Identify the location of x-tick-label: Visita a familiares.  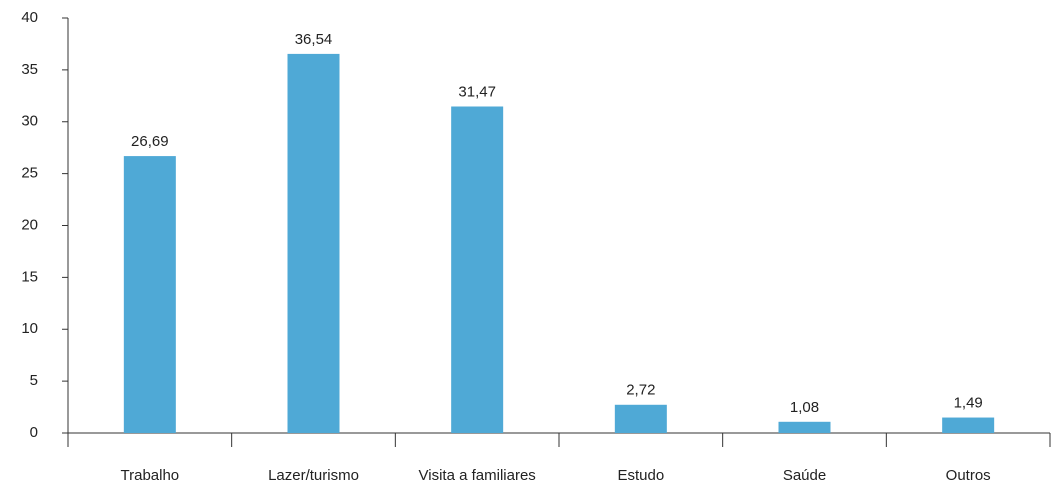
(477, 474).